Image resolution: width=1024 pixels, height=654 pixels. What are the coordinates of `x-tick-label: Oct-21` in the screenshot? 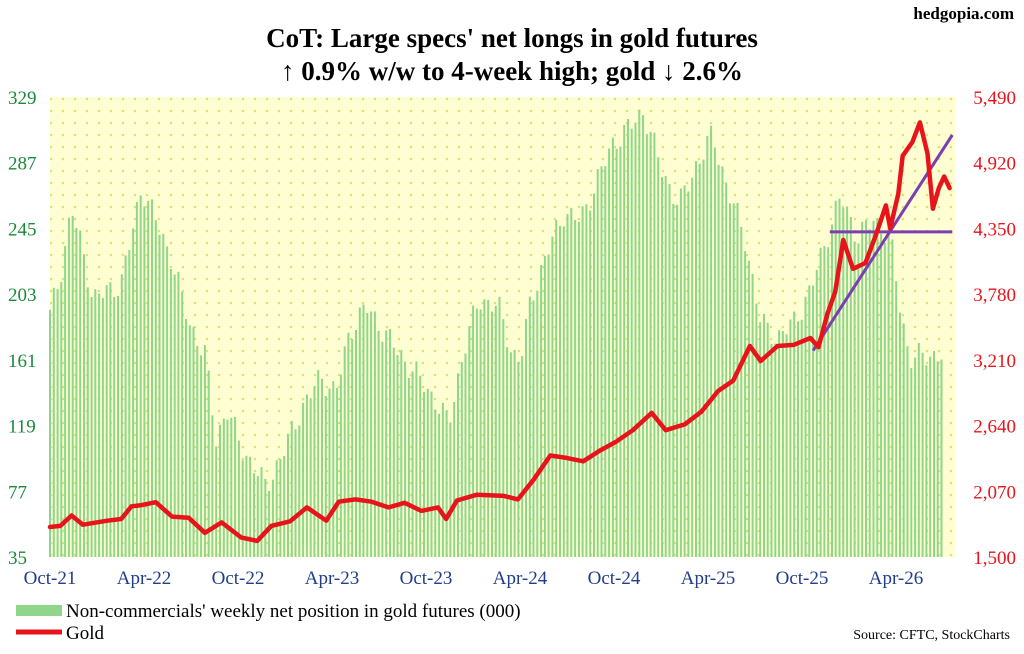 It's located at (50, 578).